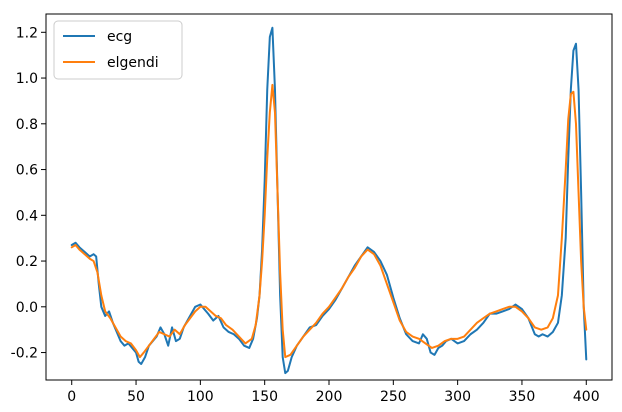 Image resolution: width=622 pixels, height=412 pixels. Describe the element at coordinates (27, 262) in the screenshot. I see `y-tick-label: 0.2` at that location.